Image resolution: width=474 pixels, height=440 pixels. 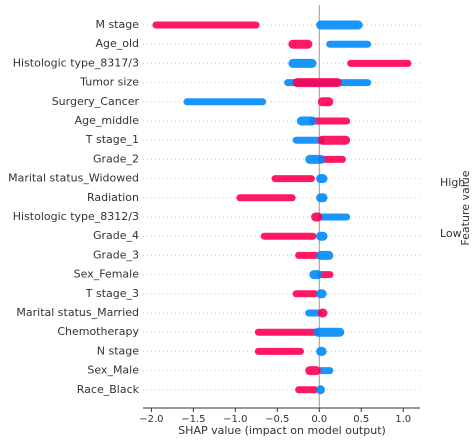 I want to click on feature-label: Marital status_Married, so click(x=77, y=312).